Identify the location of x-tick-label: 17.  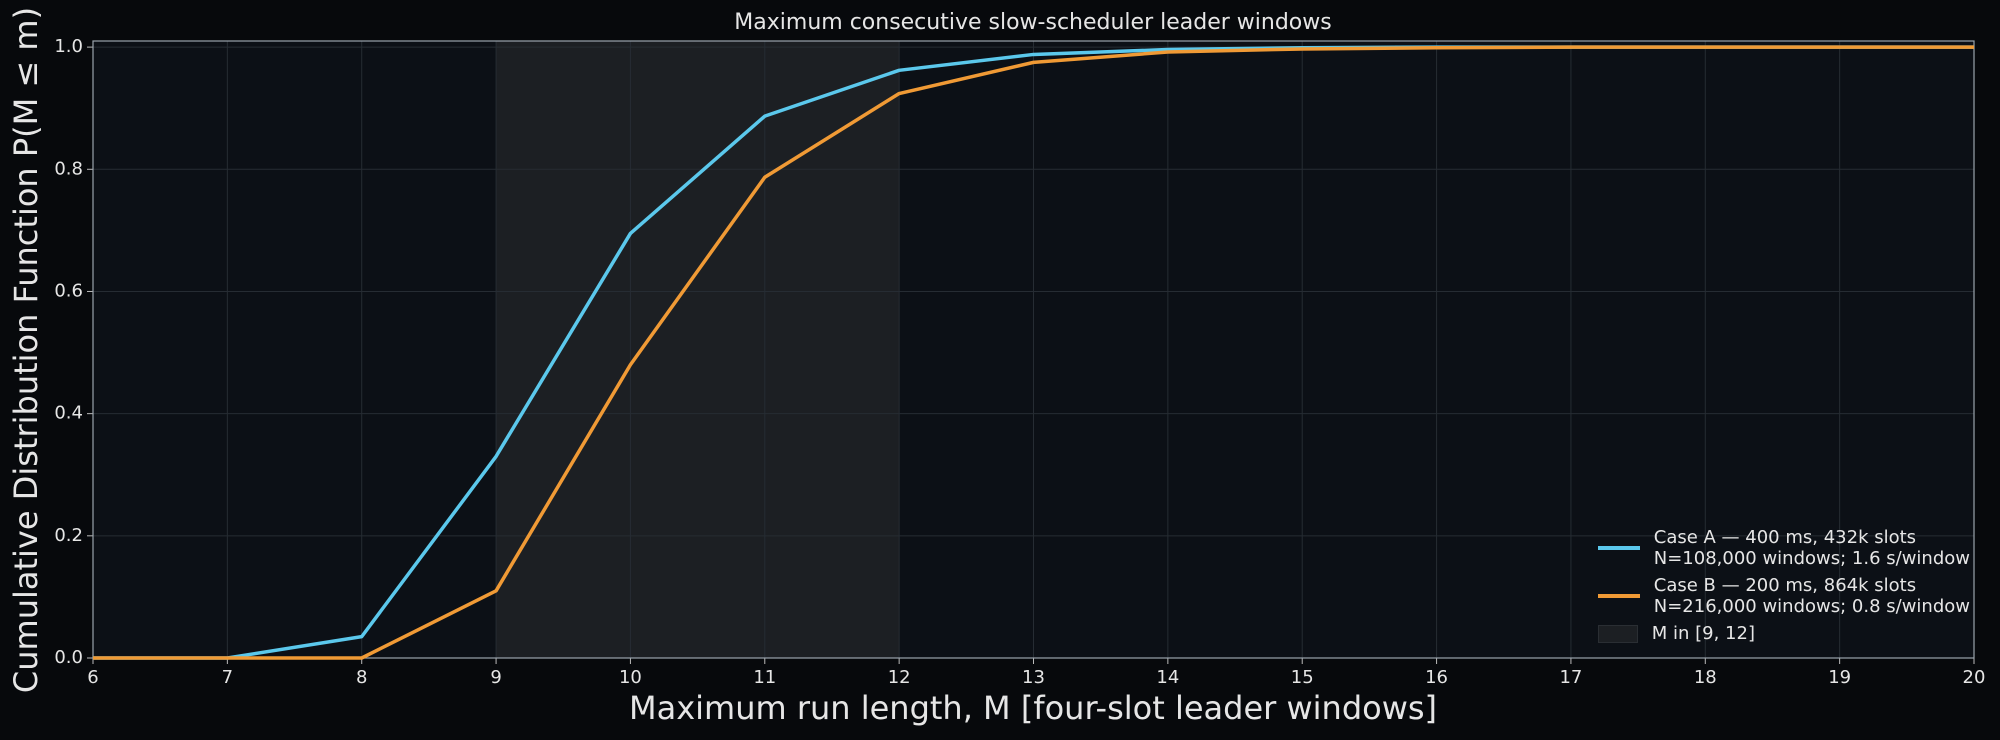
(1570, 677).